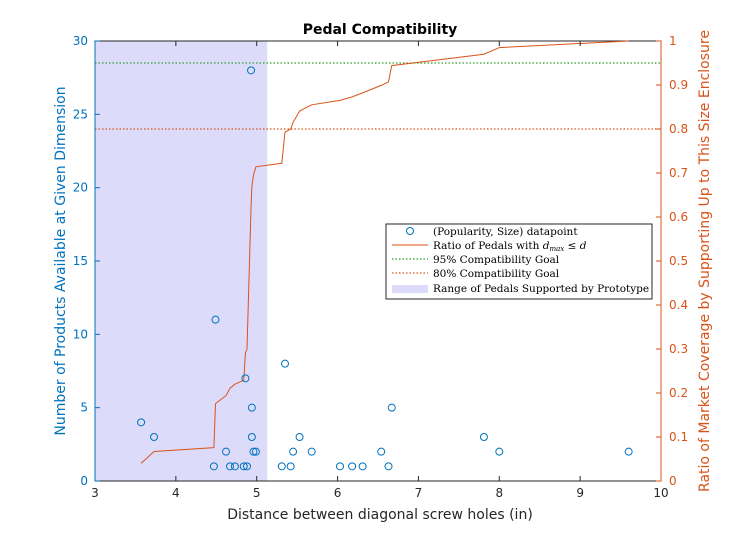 The image size is (734, 541). Describe the element at coordinates (380, 30) in the screenshot. I see `chart-title: Pedal Compatibility` at that location.